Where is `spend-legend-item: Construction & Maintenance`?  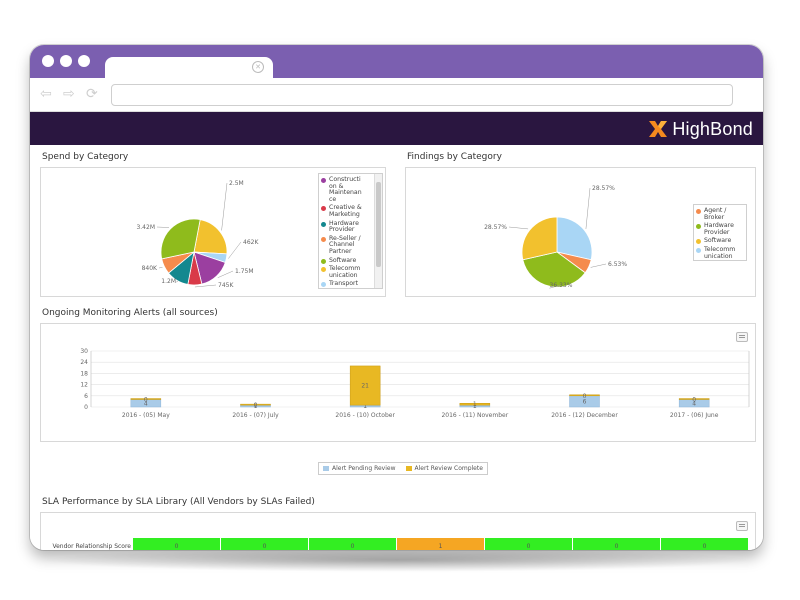
spend-legend-item: Construction & Maintenance is located at coordinates (351, 189).